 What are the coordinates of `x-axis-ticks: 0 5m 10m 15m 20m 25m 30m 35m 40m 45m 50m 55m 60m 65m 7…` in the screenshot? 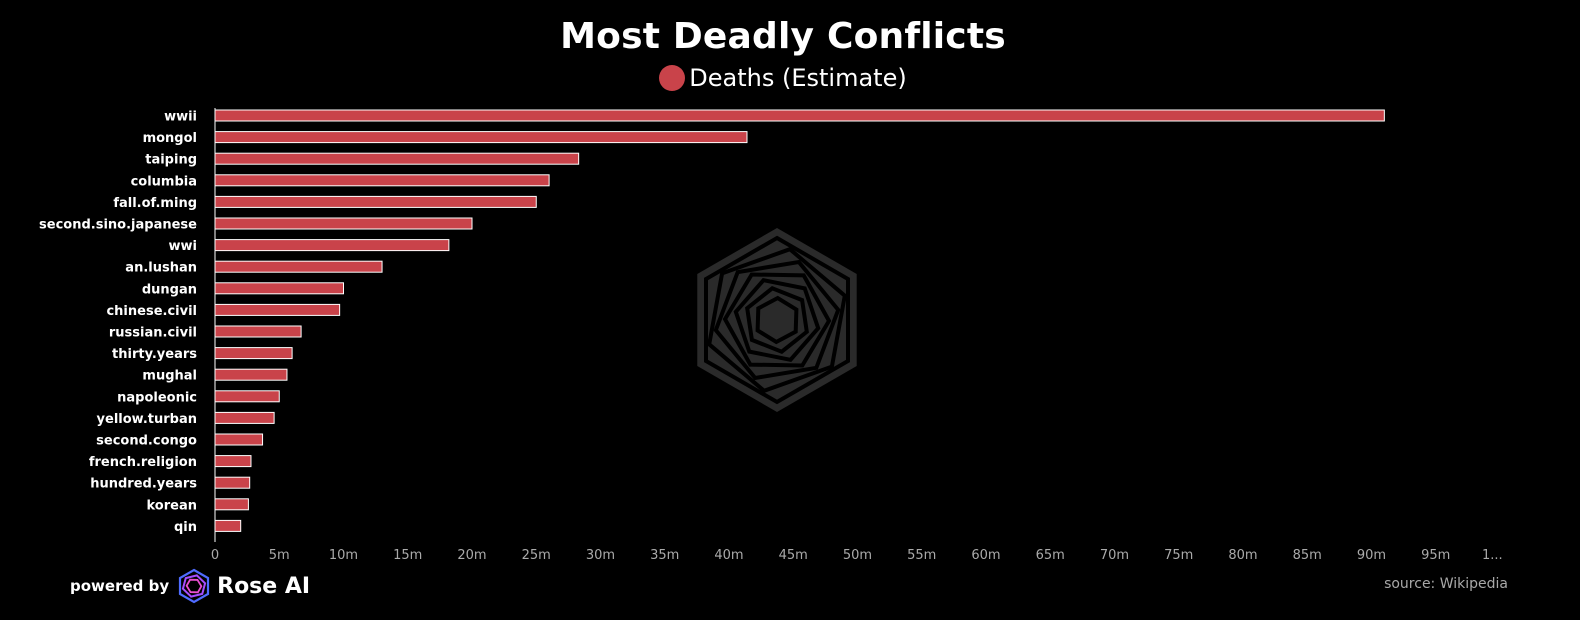 It's located at (857, 555).